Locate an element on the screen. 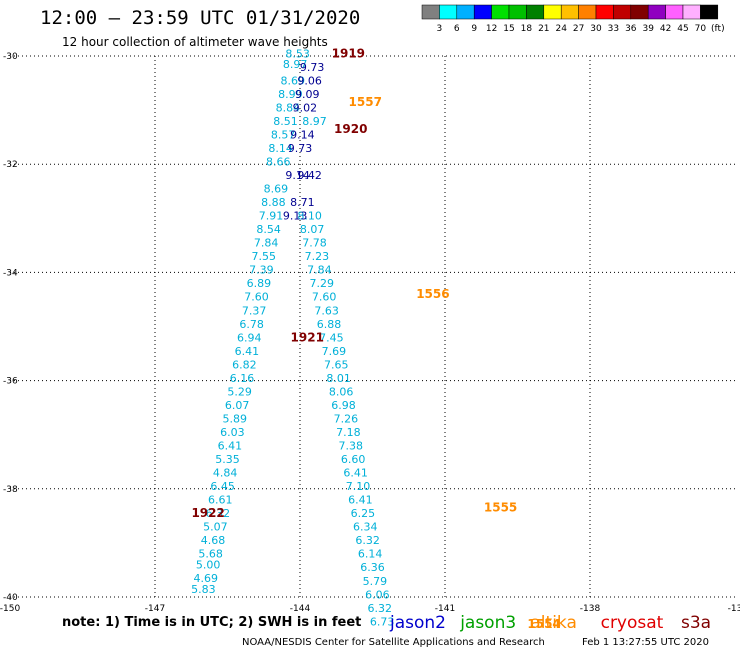  legend-label: 18 is located at coordinates (527, 29).